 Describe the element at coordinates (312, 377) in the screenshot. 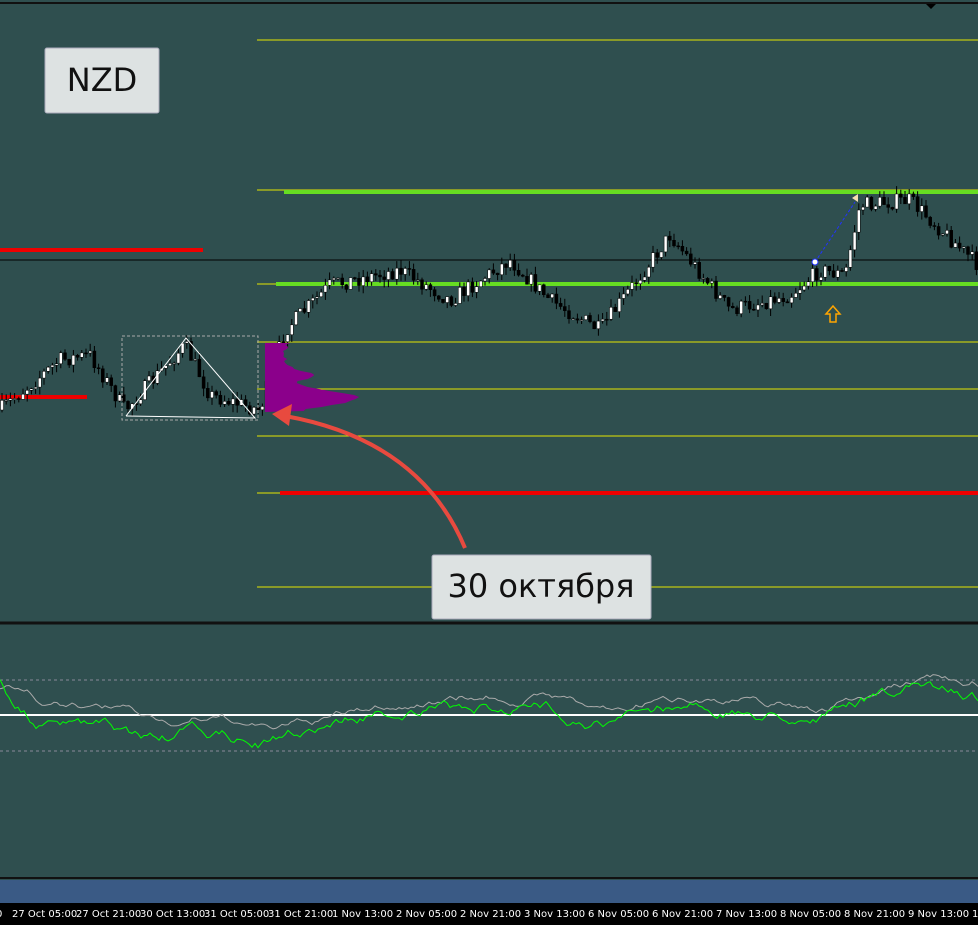

I see `volume-profile` at that location.